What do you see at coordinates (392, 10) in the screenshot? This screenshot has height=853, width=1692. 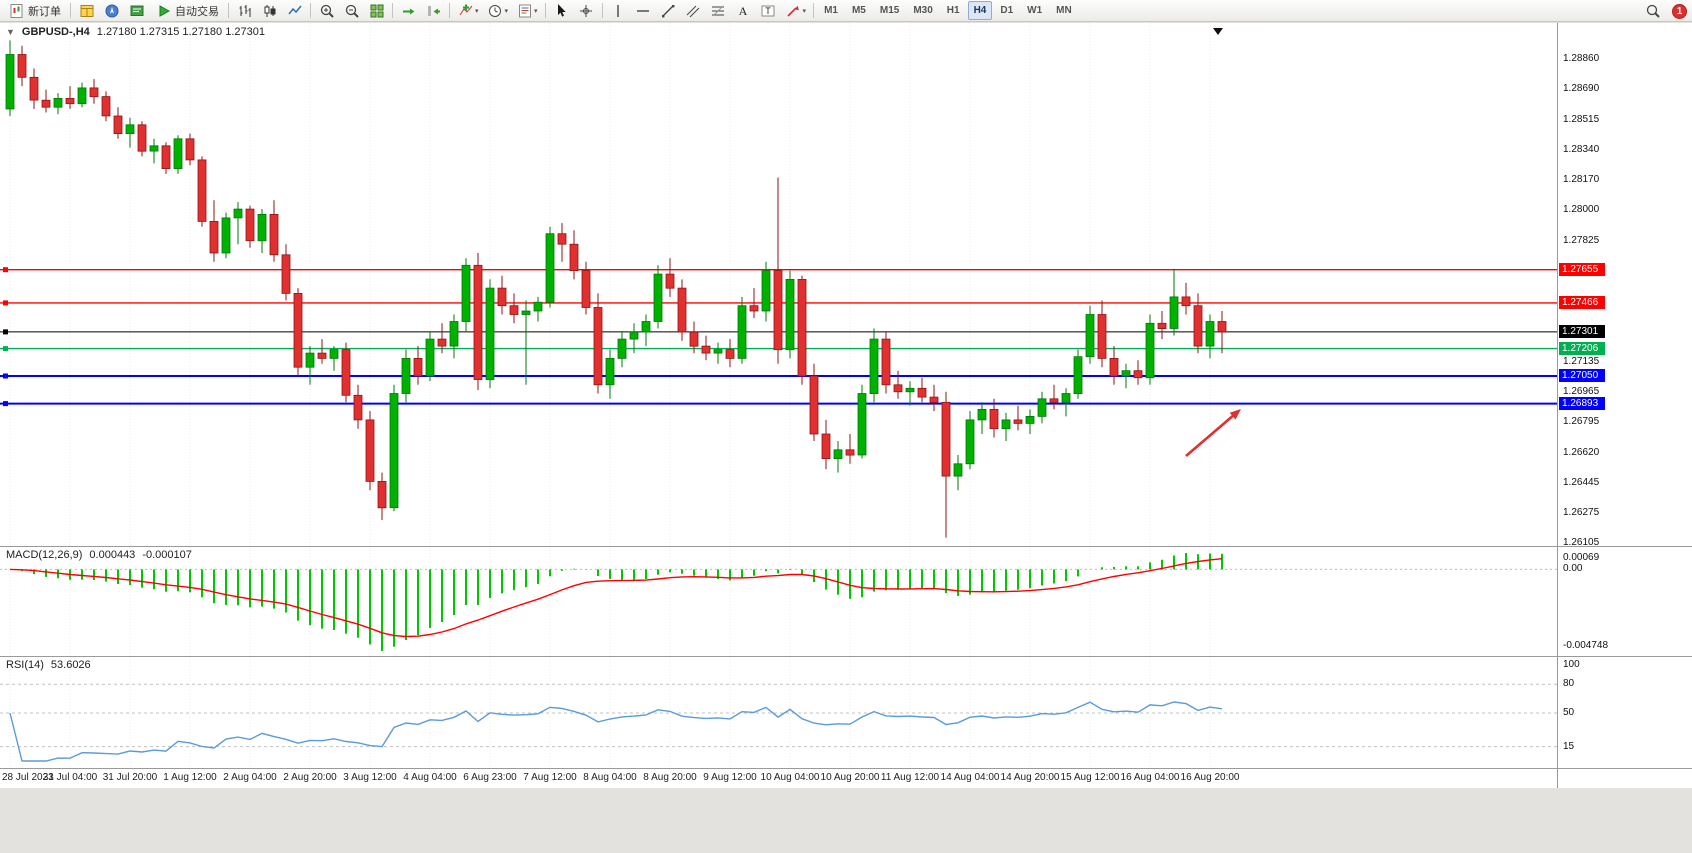 I see `toolbar-separator` at bounding box center [392, 10].